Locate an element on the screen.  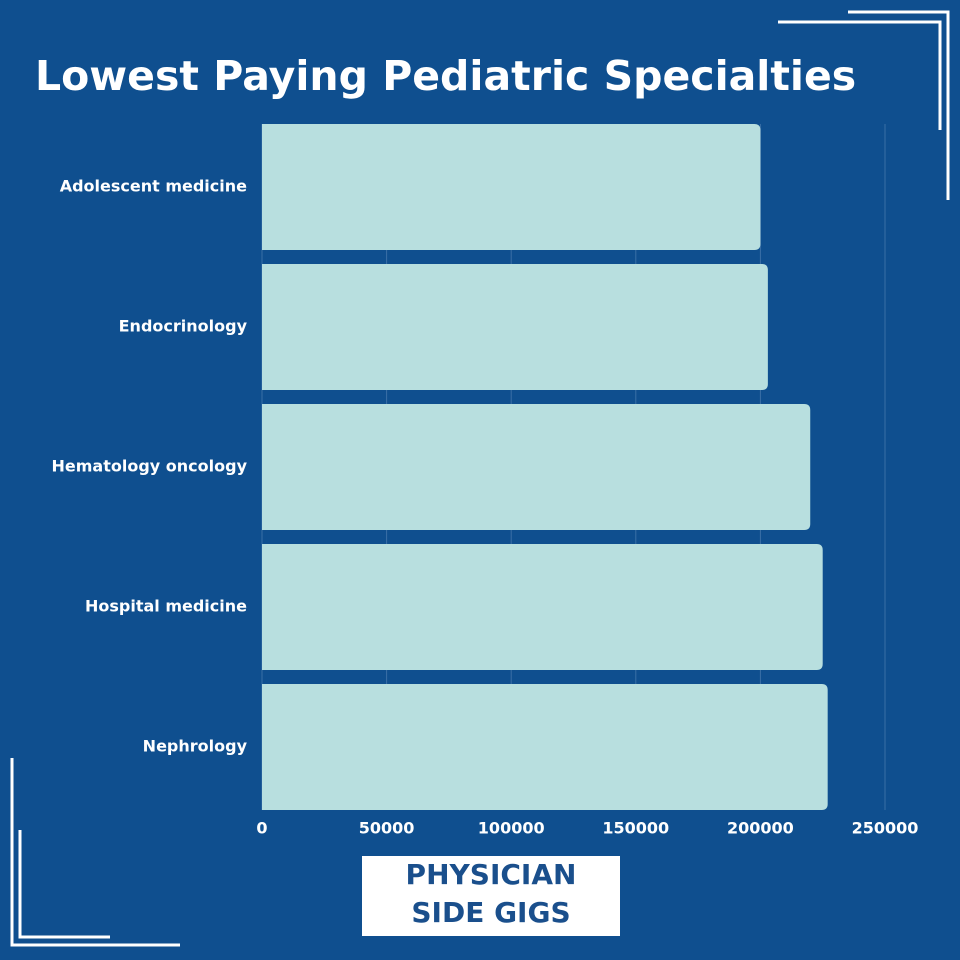
y-tick-label: Hospital medicine is located at coordinates (166, 606).